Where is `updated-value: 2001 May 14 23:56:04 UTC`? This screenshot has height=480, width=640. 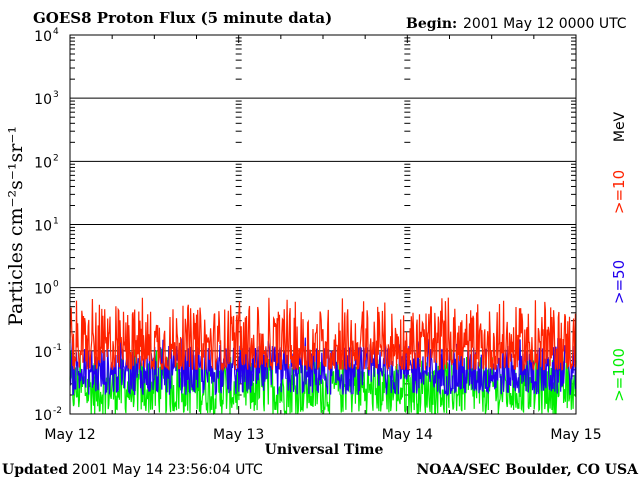 updated-value: 2001 May 14 23:56:04 UTC is located at coordinates (167, 470).